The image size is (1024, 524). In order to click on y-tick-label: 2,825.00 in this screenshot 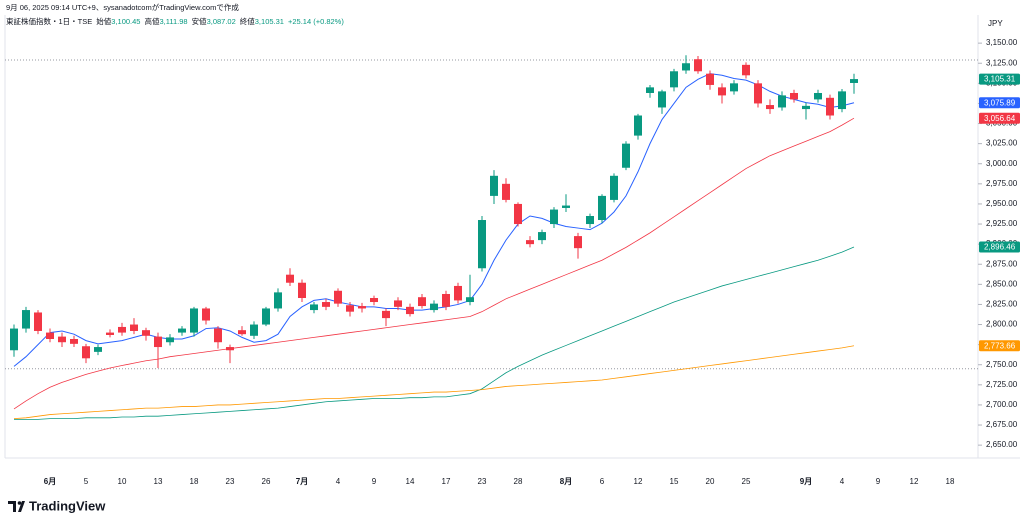, I will do `click(1002, 304)`.